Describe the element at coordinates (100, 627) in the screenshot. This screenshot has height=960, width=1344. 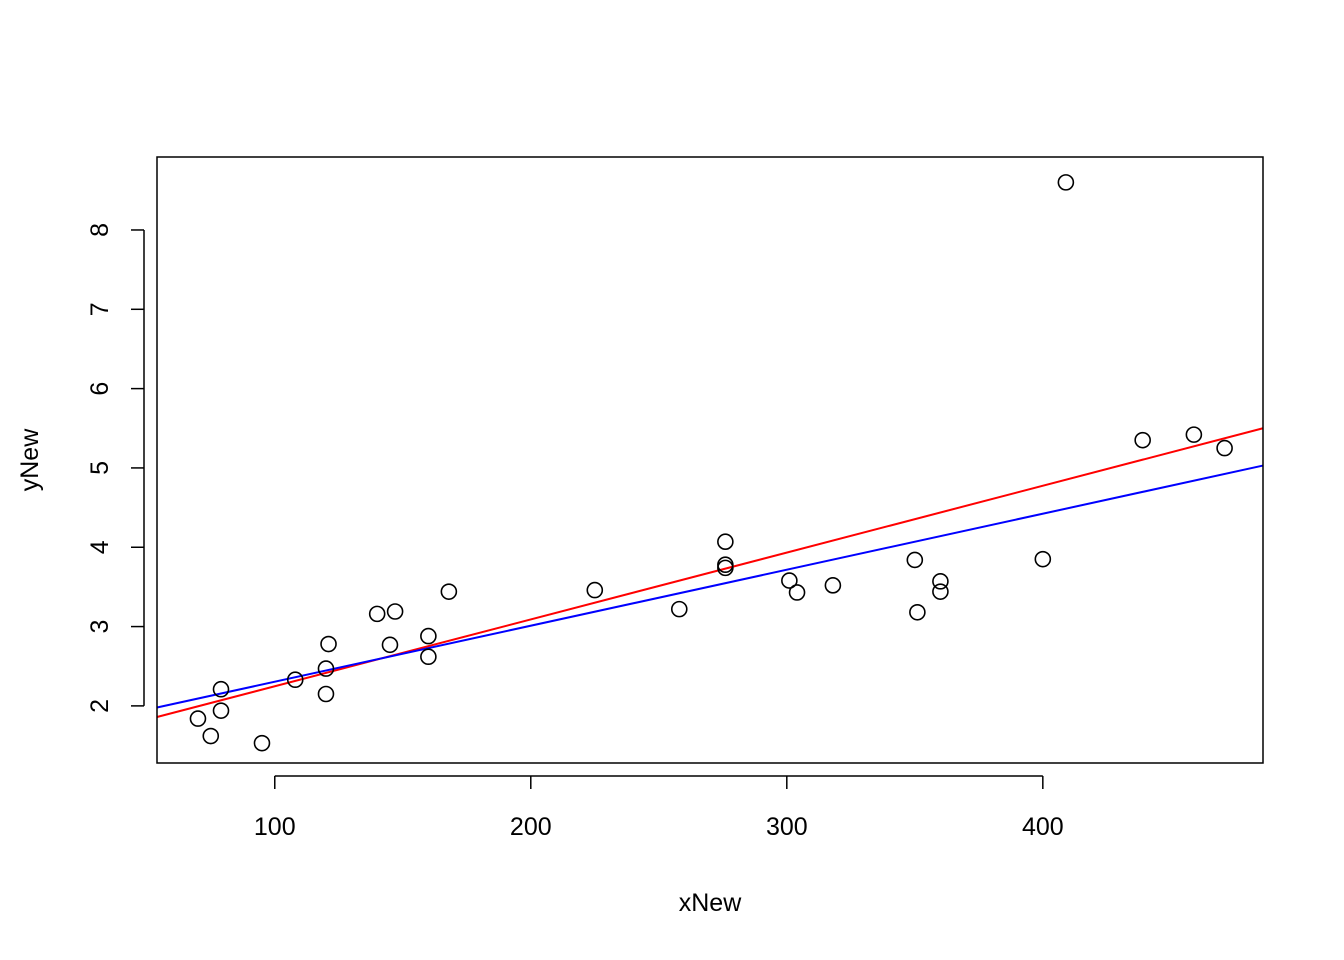
I see `y-tick-label: 3` at that location.